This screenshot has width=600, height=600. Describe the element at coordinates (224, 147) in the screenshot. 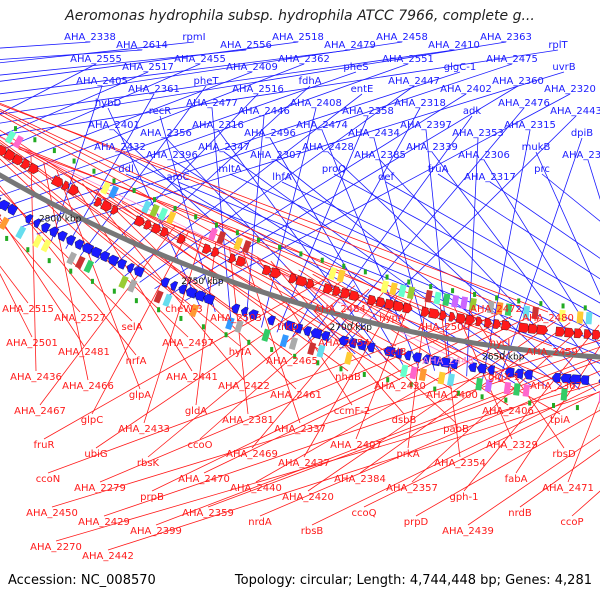

I see `gene-label-forward: AHA_2347` at that location.